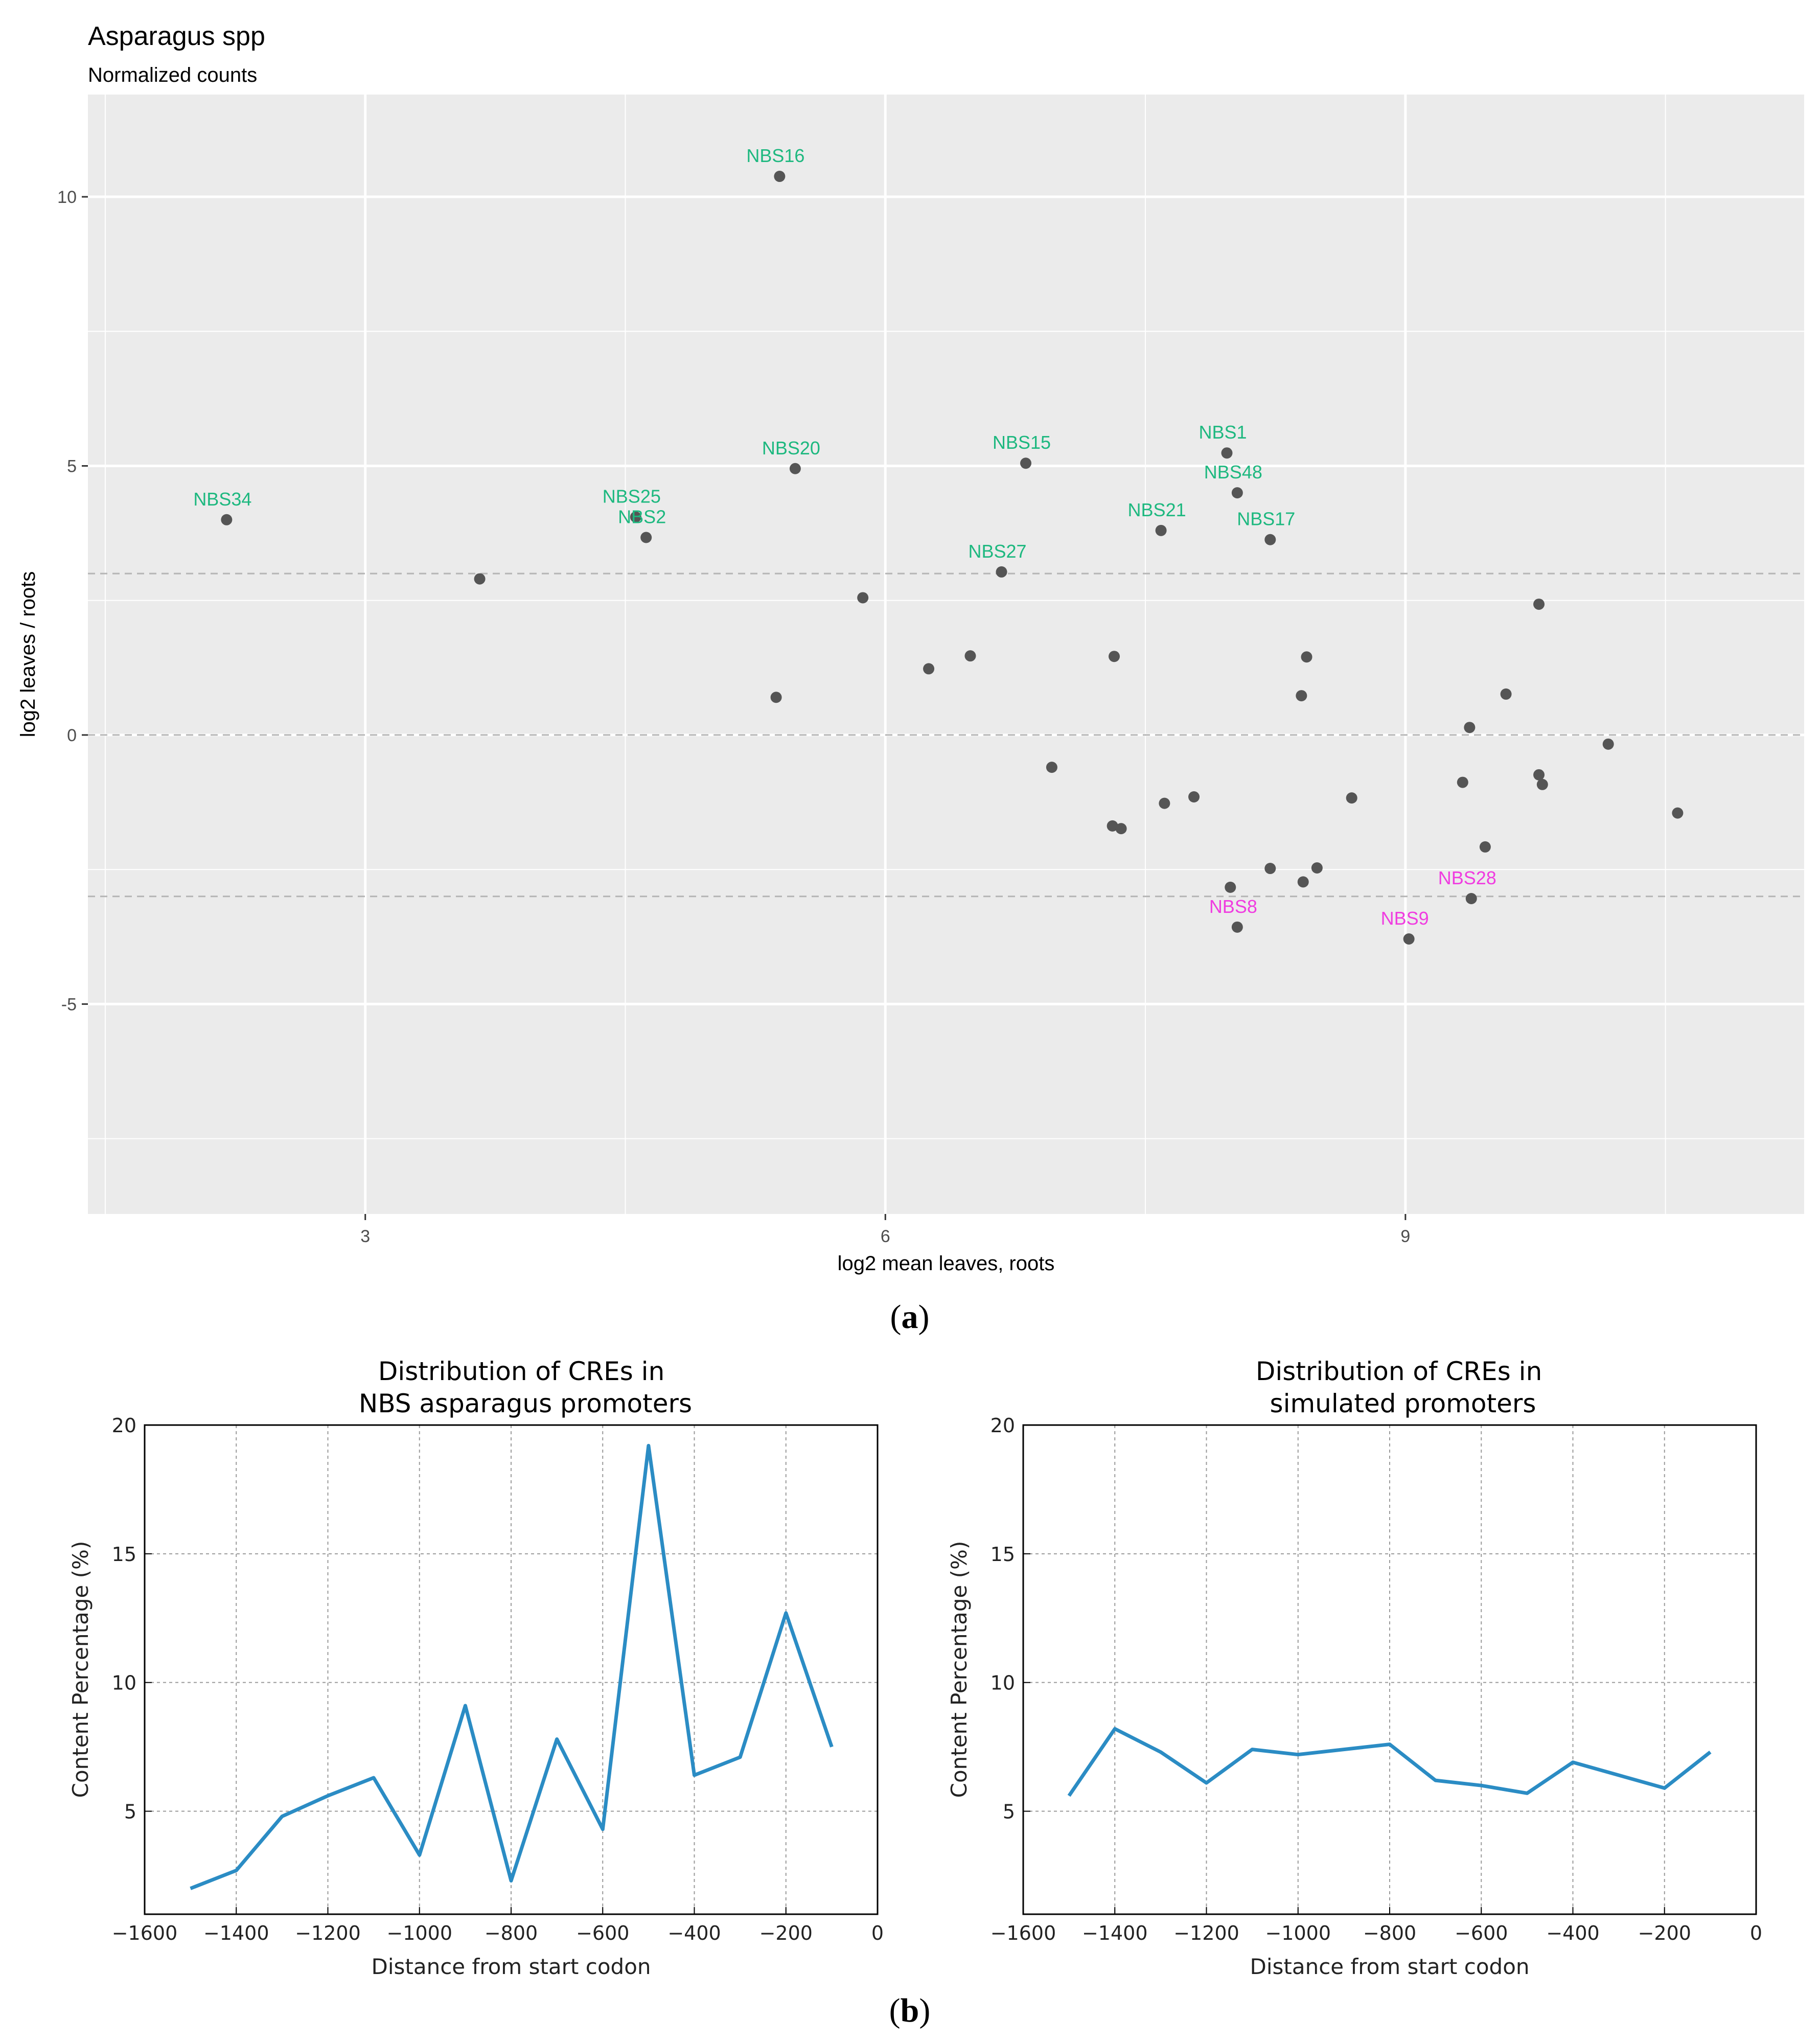  Describe the element at coordinates (1233, 473) in the screenshot. I see `point-label-nbs48: NBS48` at that location.